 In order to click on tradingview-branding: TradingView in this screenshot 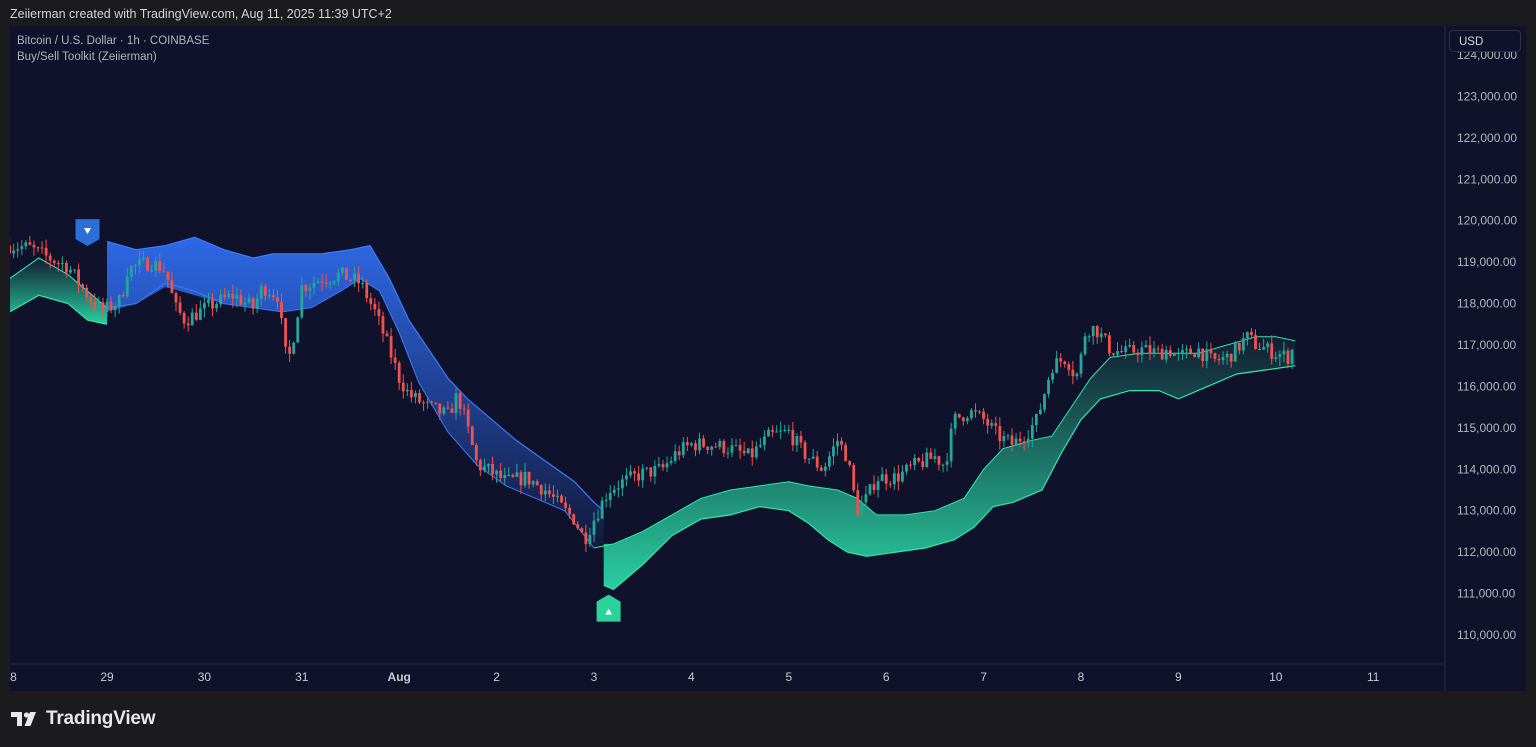, I will do `click(83, 719)`.